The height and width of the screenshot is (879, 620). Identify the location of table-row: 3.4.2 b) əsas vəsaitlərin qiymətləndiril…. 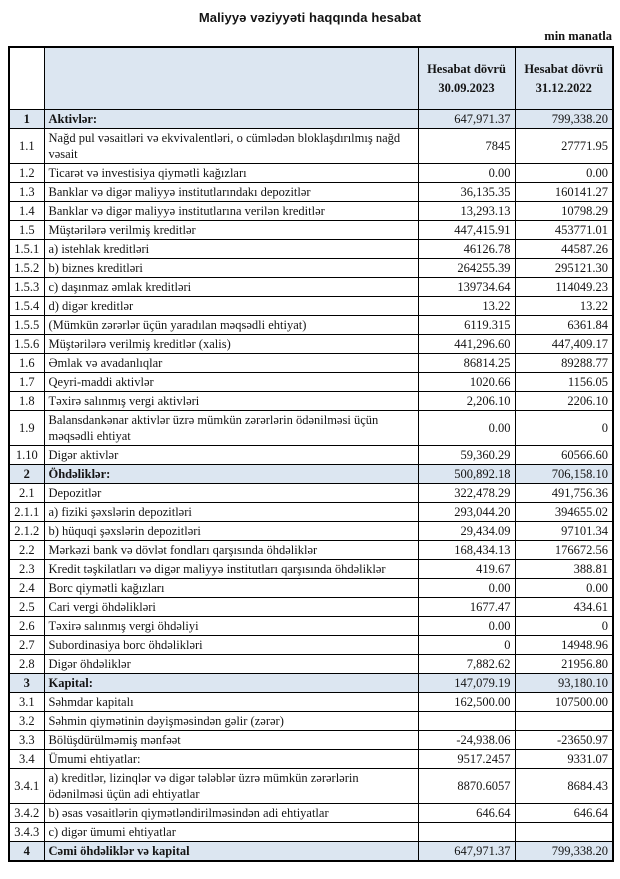
(311, 813).